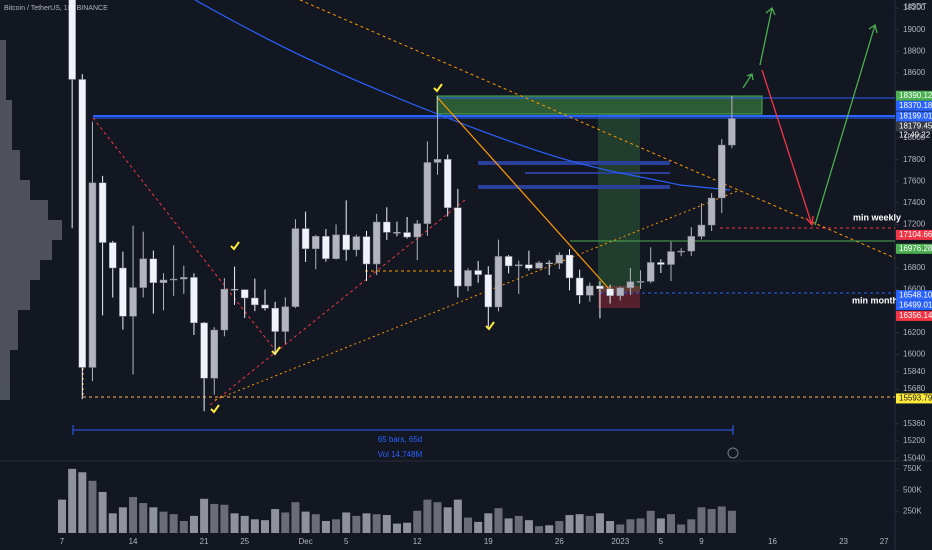 This screenshot has width=932, height=550. Describe the element at coordinates (400, 454) in the screenshot. I see `measure-label: Vol 14.748M` at that location.